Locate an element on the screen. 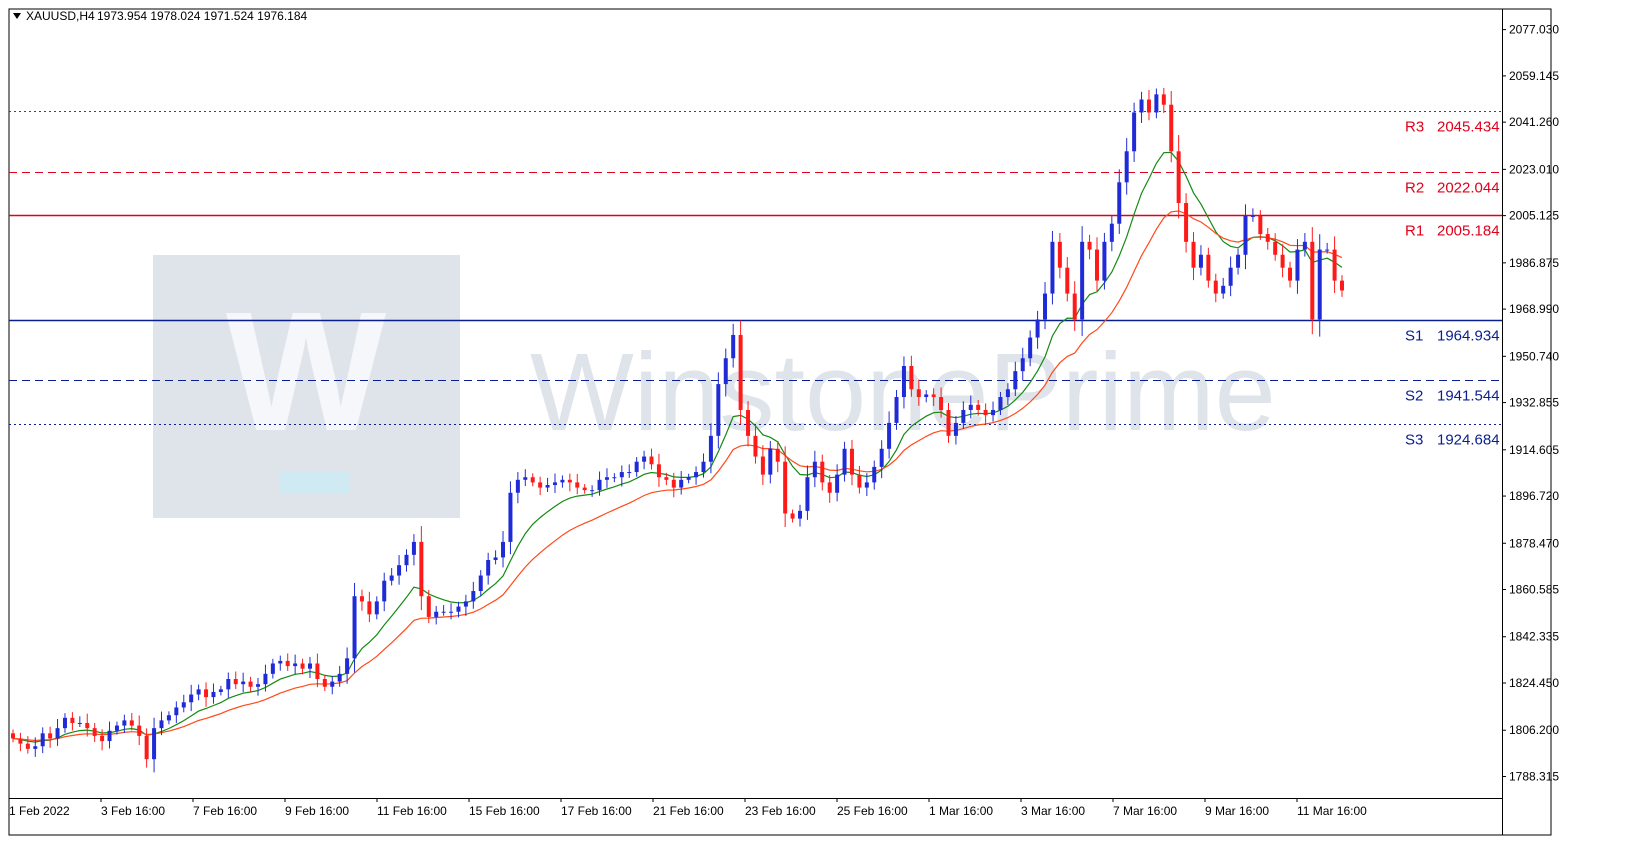 The image size is (1631, 863). y-tick-label: 2005.125 is located at coordinates (1534, 216).